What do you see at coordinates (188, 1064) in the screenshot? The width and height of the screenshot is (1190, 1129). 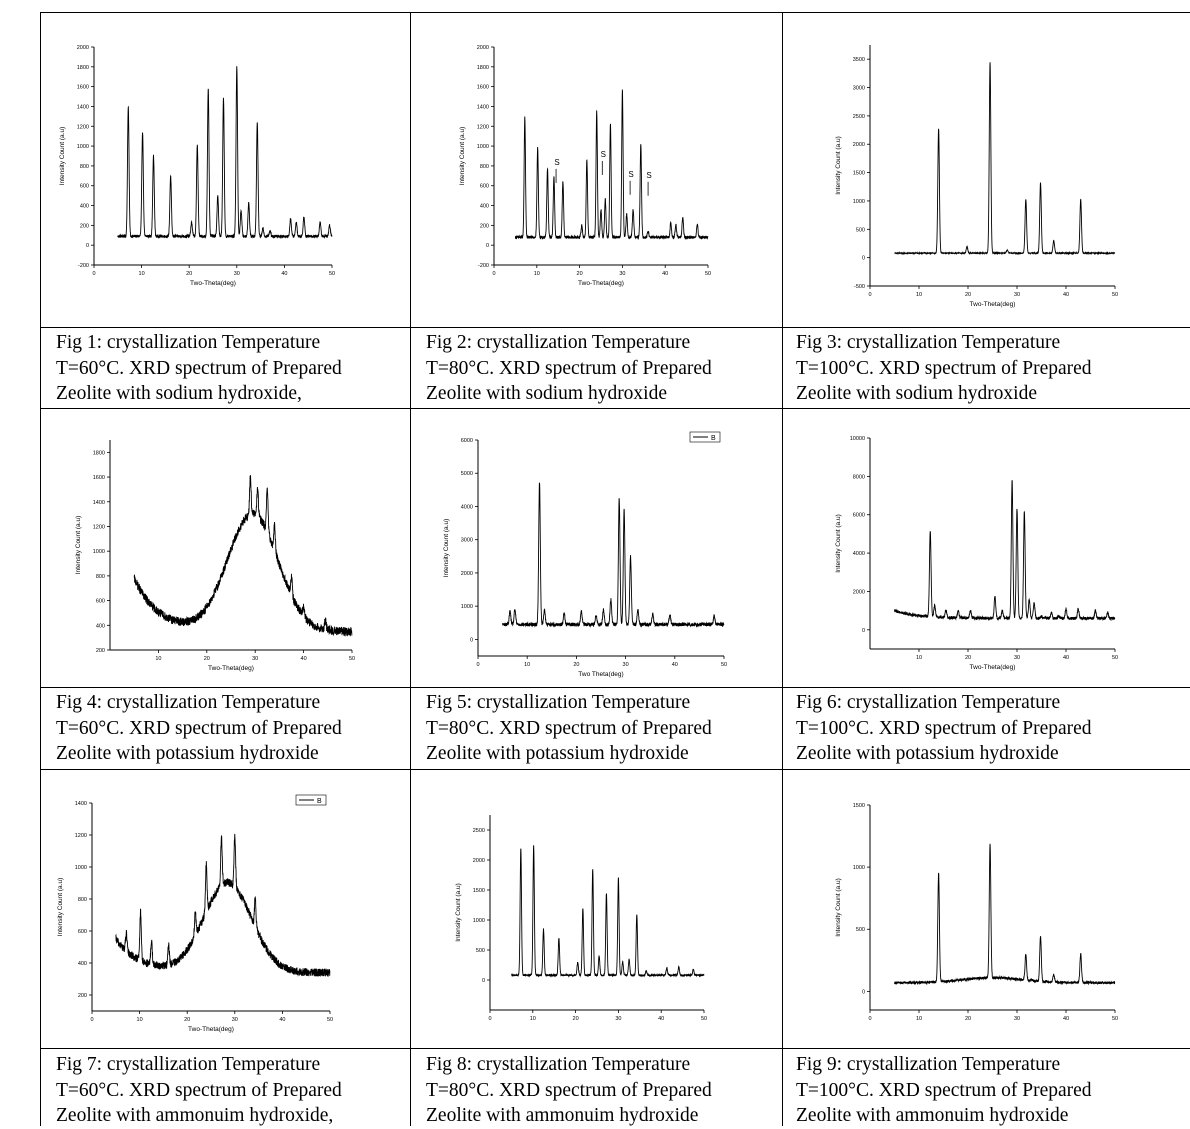 I see `caption-line: Fig 7: crystallization Temperature` at bounding box center [188, 1064].